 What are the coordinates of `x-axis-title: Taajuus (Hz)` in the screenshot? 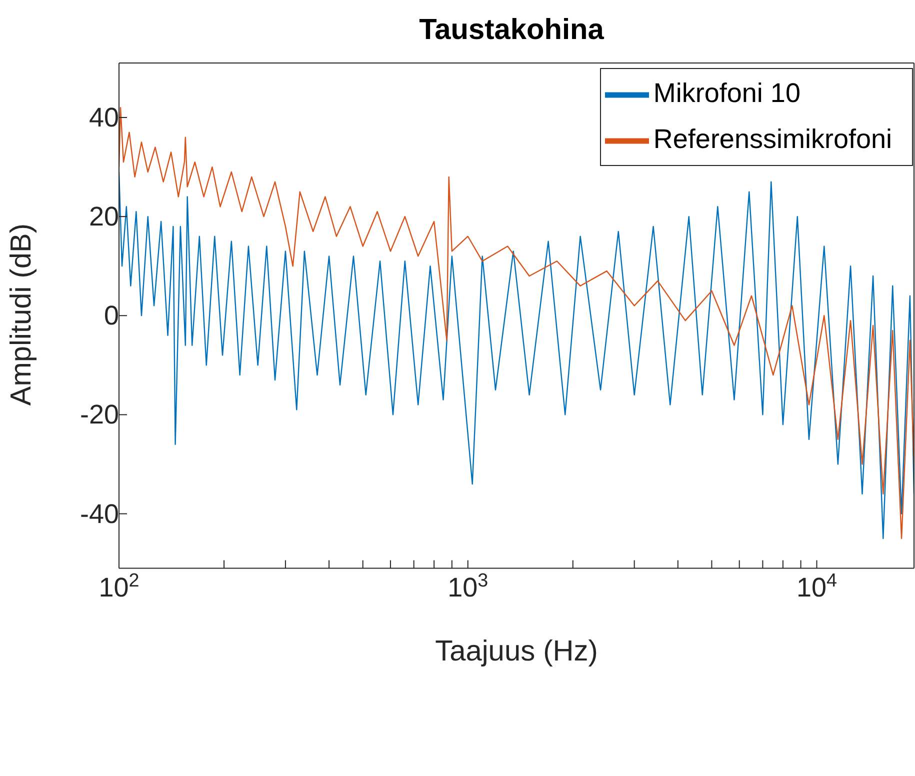 It's located at (516, 651).